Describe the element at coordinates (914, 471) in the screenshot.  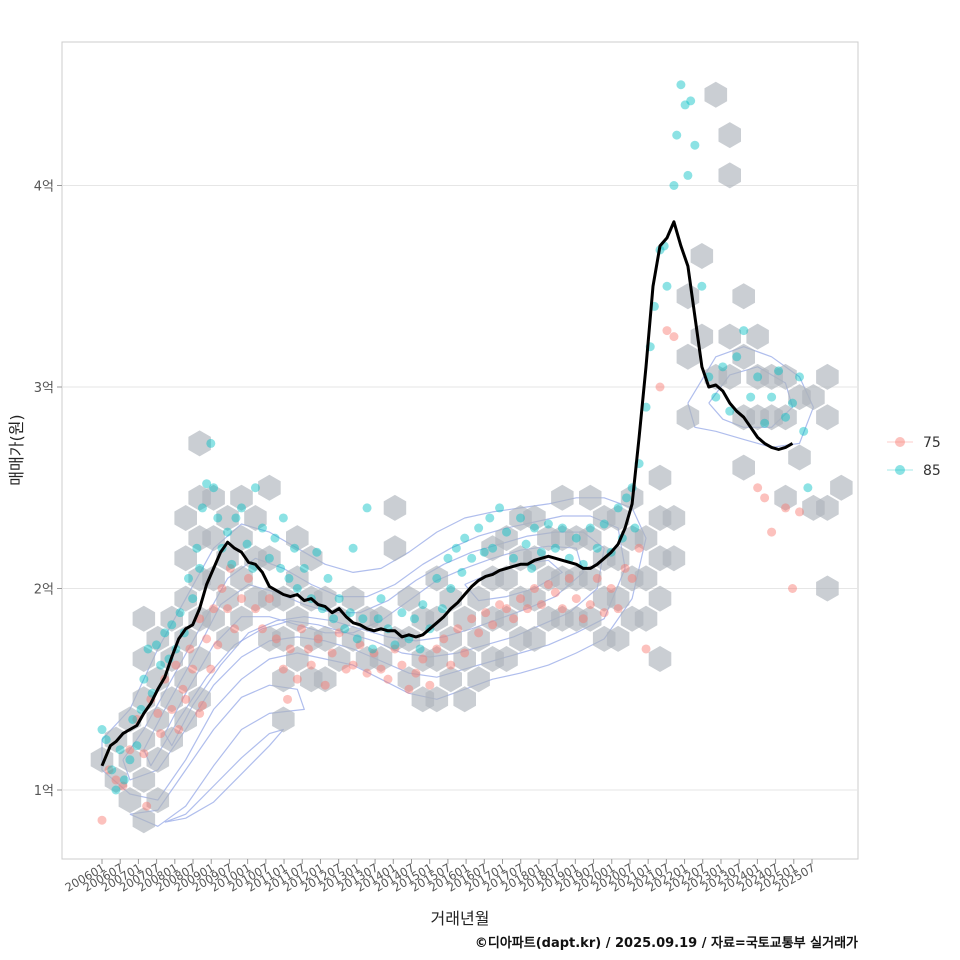
I see `legend-item-85: 85` at that location.